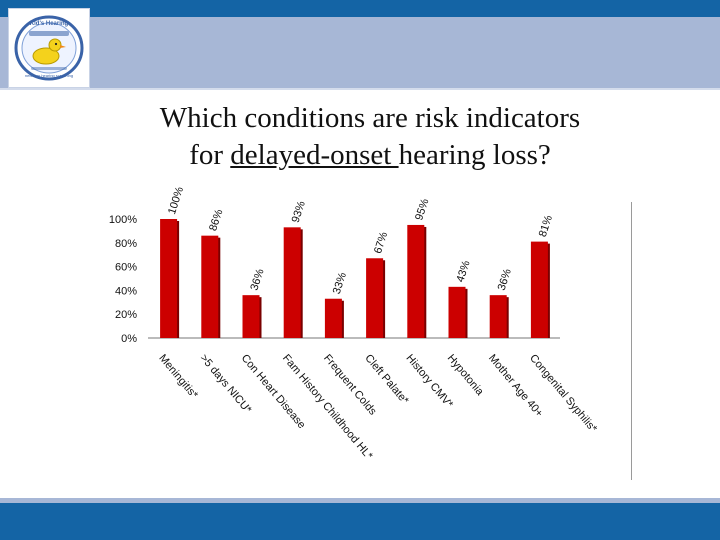  I want to click on header-band-edge, so click(360, 89).